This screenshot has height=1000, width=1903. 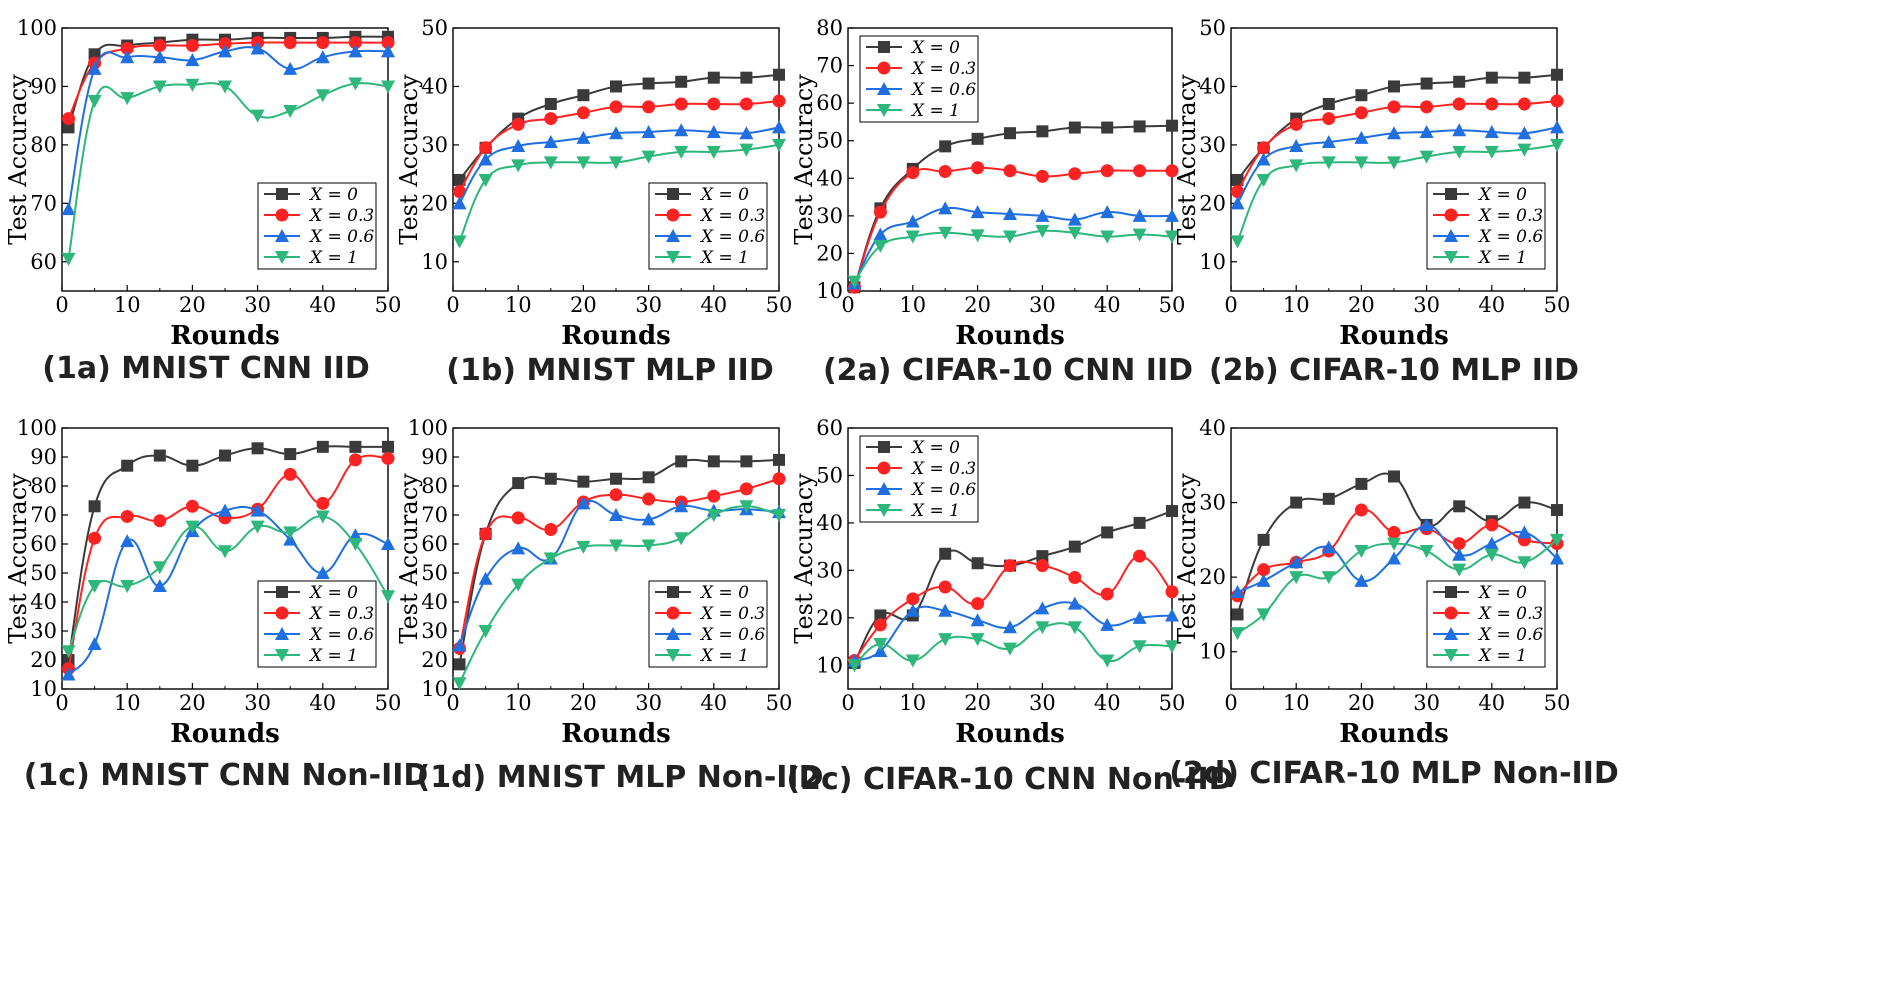 I want to click on y-tick-label: 40, so click(x=829, y=178).